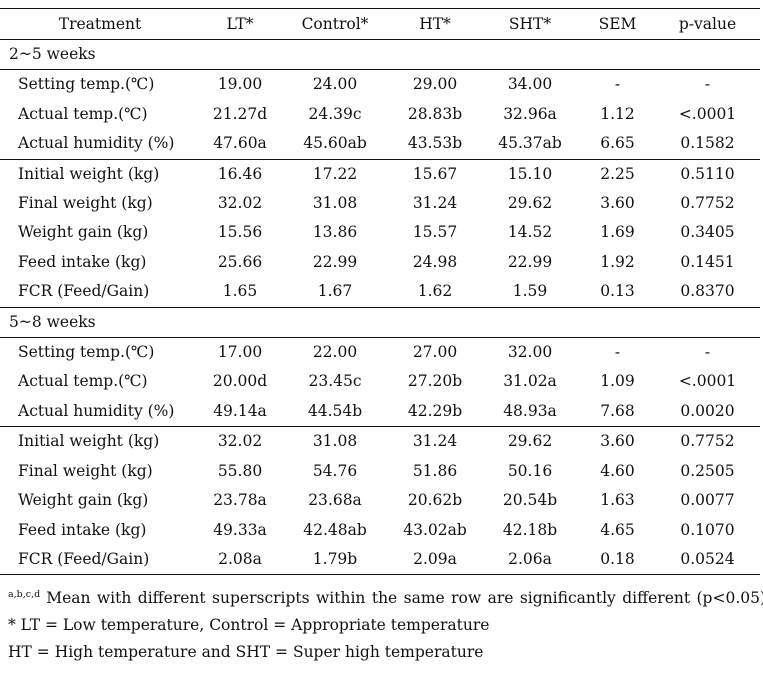 The width and height of the screenshot is (763, 685). What do you see at coordinates (435, 174) in the screenshot?
I see `cell-ht: 15.67` at bounding box center [435, 174].